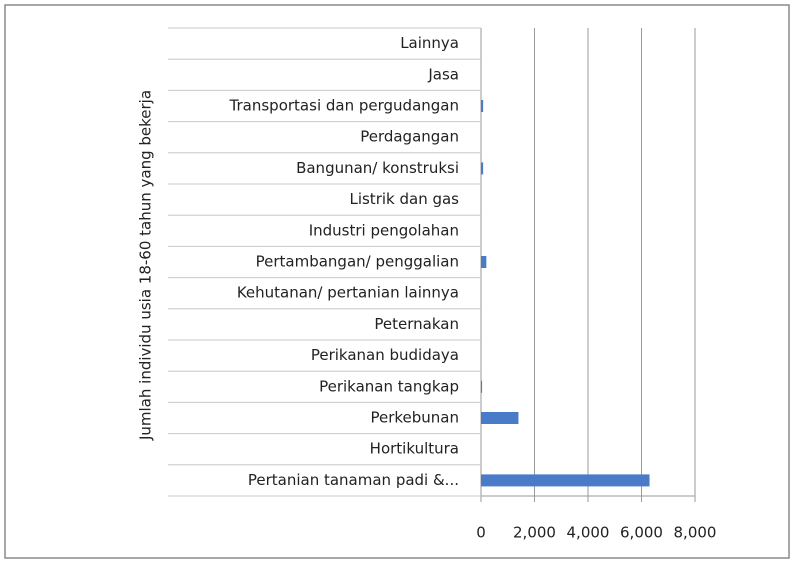  Describe the element at coordinates (389, 386) in the screenshot. I see `y-tick-label: Perikanan tangkap` at that location.